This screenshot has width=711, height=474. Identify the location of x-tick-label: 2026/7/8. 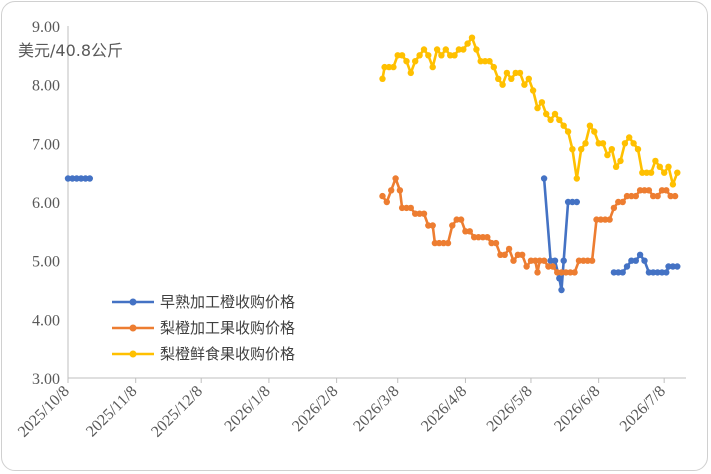
(643, 409).